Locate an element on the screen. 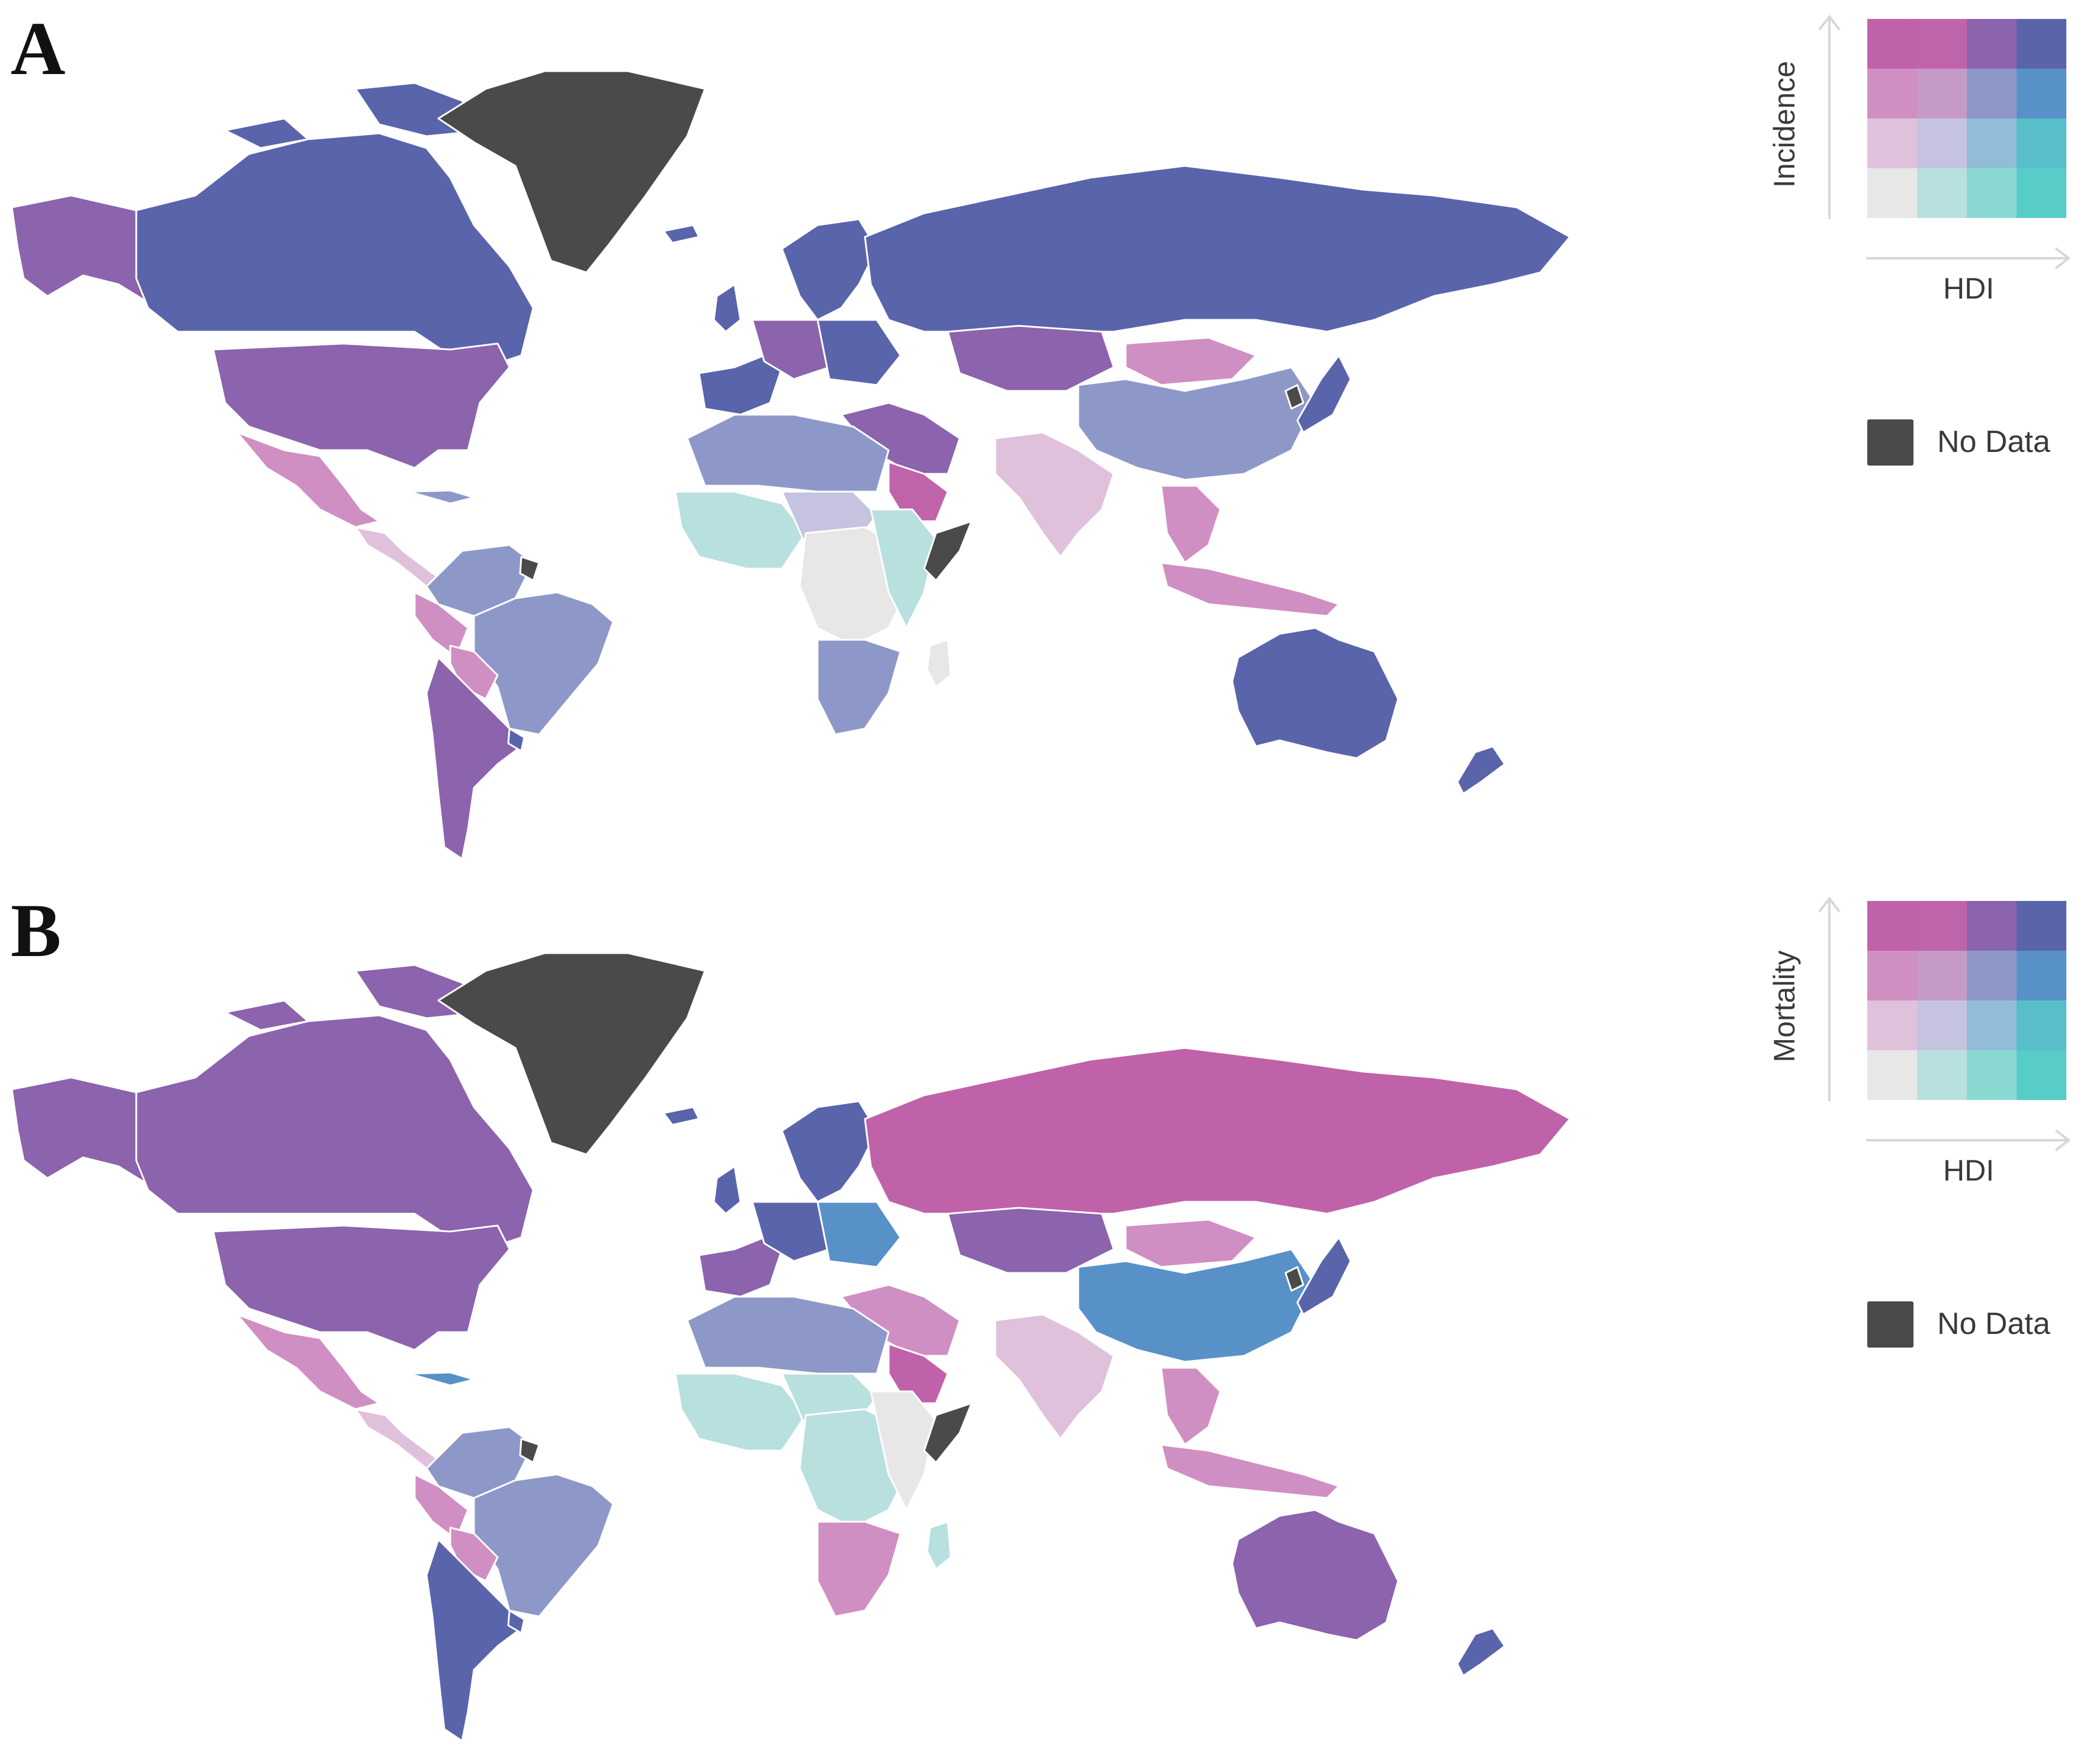 The height and width of the screenshot is (1764, 2077). region-india is located at coordinates (1054, 1376).